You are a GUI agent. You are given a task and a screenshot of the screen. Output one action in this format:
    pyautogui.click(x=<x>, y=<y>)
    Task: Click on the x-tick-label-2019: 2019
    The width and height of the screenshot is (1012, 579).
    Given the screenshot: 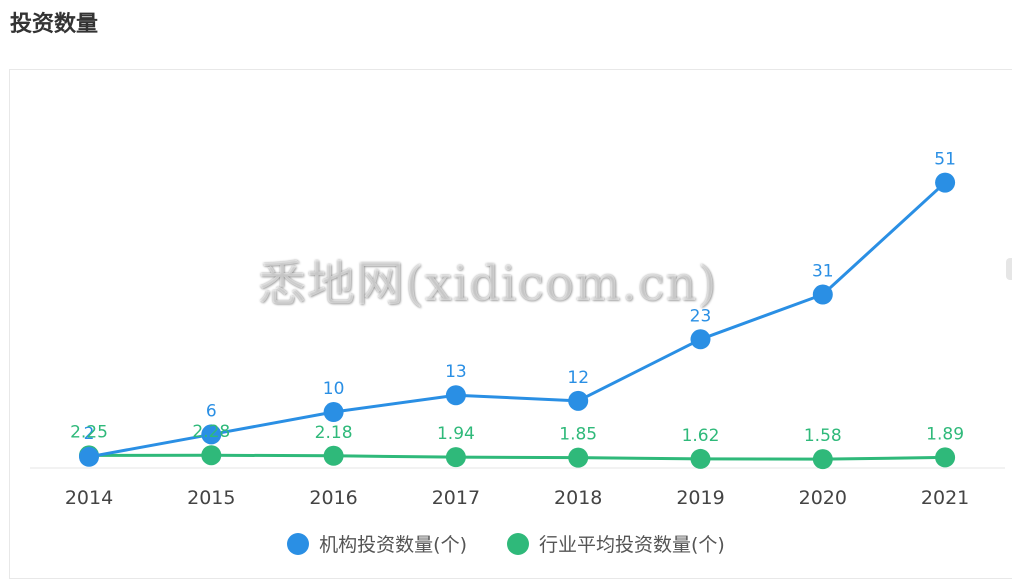 What is the action you would take?
    pyautogui.click(x=700, y=498)
    